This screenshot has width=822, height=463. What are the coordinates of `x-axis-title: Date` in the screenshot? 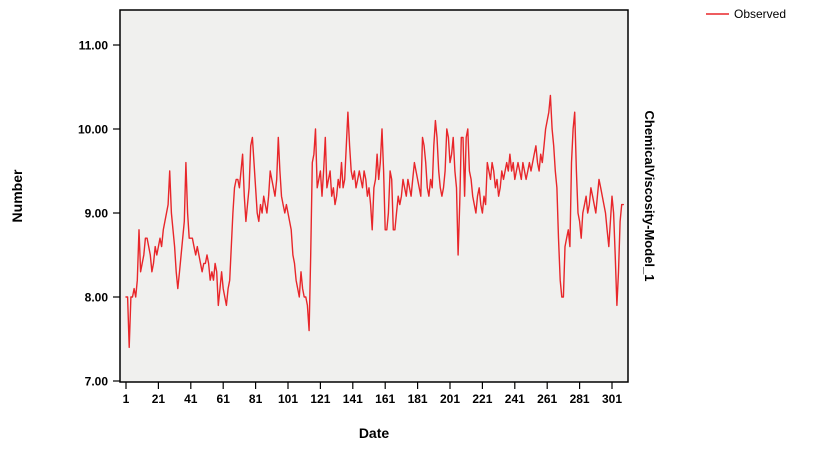 It's located at (374, 433).